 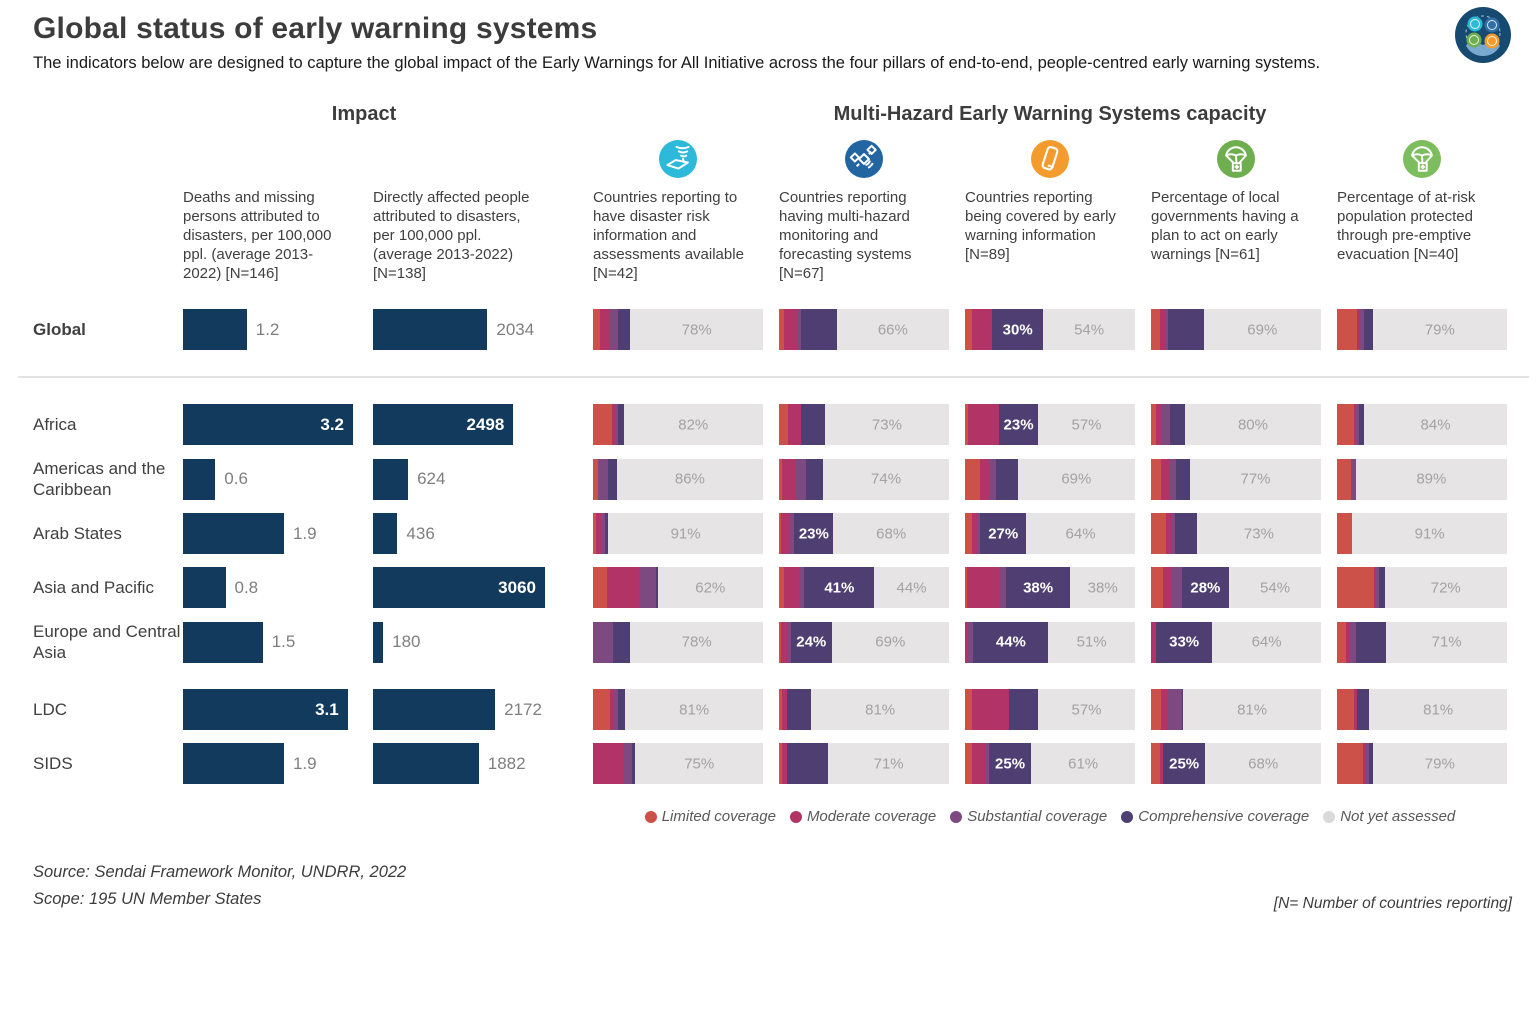 I want to click on capacity-bar: 41% 44%, so click(x=864, y=587).